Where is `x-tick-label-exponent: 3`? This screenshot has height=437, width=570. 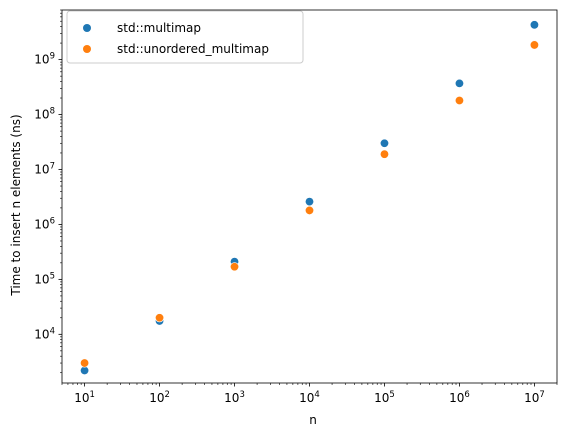 x-tick-label-exponent: 3 is located at coordinates (241, 395).